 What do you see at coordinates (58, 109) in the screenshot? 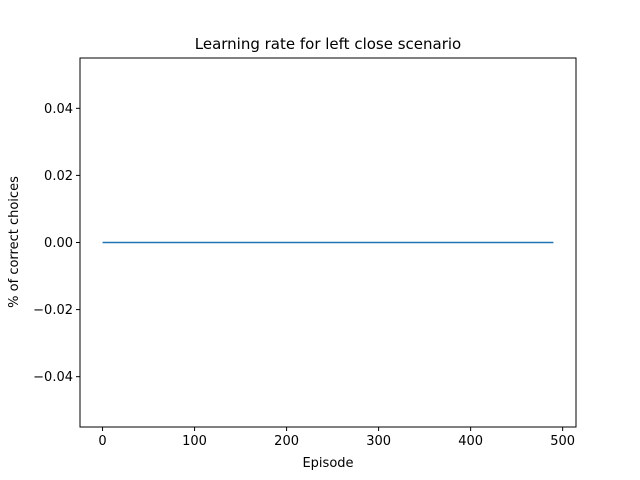
I see `y-tick-label: 0.04` at bounding box center [58, 109].